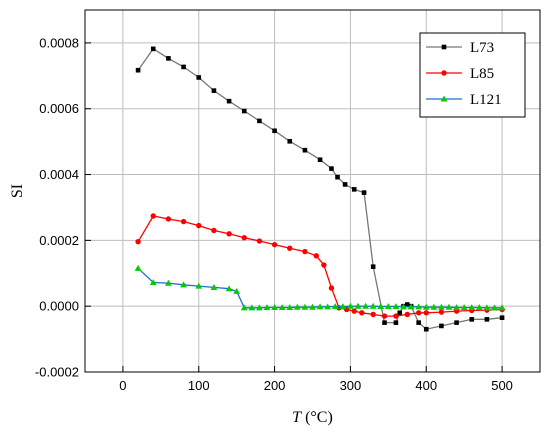  I want to click on x-tick-label: 100, so click(199, 385).